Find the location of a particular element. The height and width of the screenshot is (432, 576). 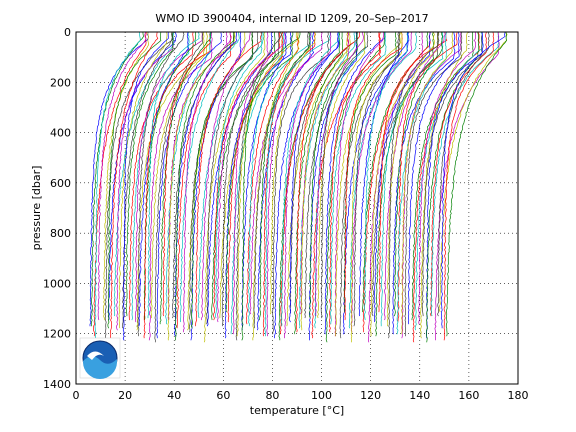

x-axis-title: temperature [°C] is located at coordinates (297, 410).